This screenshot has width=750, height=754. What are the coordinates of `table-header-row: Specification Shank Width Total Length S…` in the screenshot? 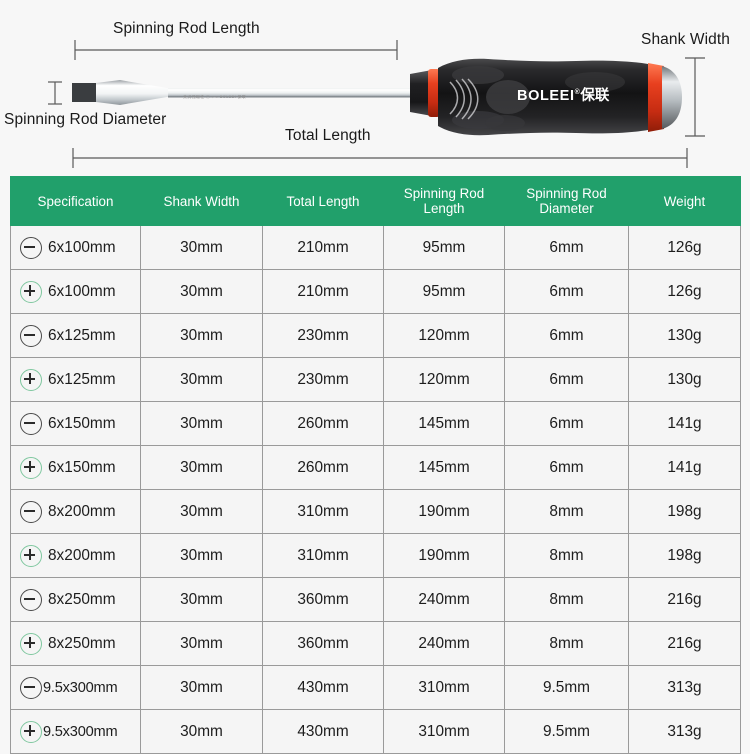 It's located at (375, 201).